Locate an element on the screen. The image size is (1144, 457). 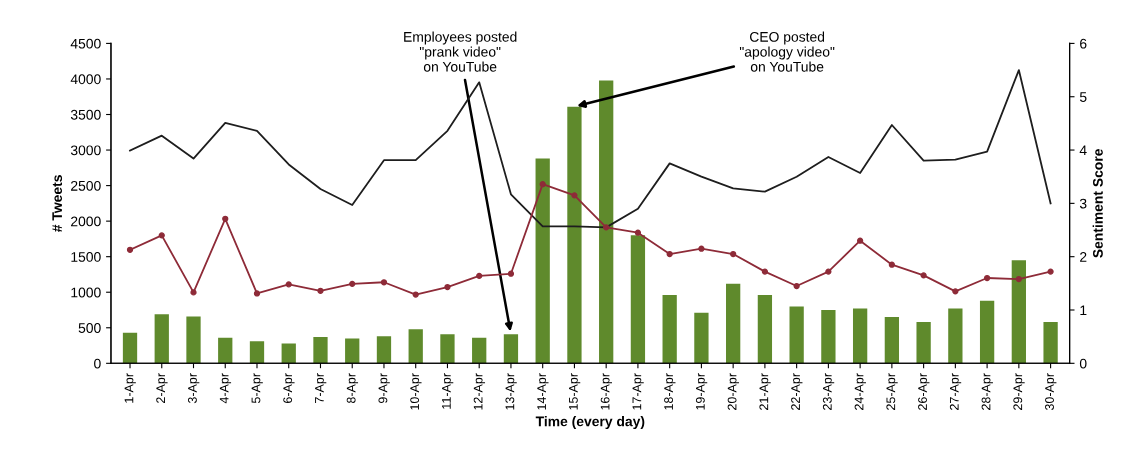
y-tick-label: 2000 is located at coordinates (86, 221).